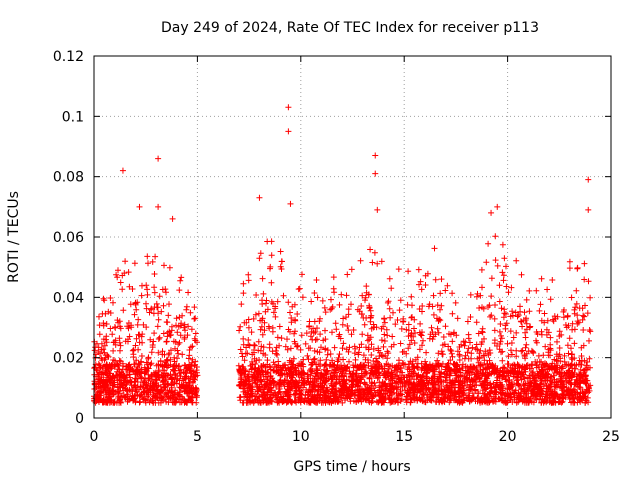  Describe the element at coordinates (68, 359) in the screenshot. I see `y-tick-label: 0.02` at that location.